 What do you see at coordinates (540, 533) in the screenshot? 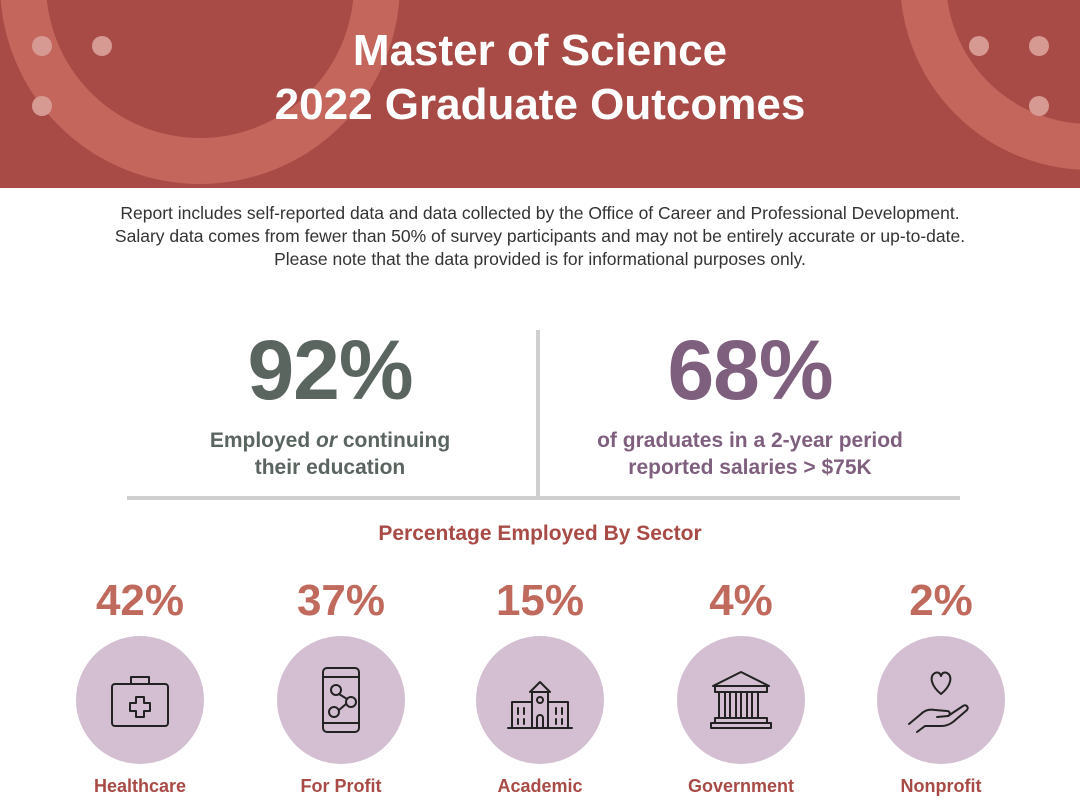
I see `sector-section-title: Percentage Employed By Sector` at bounding box center [540, 533].